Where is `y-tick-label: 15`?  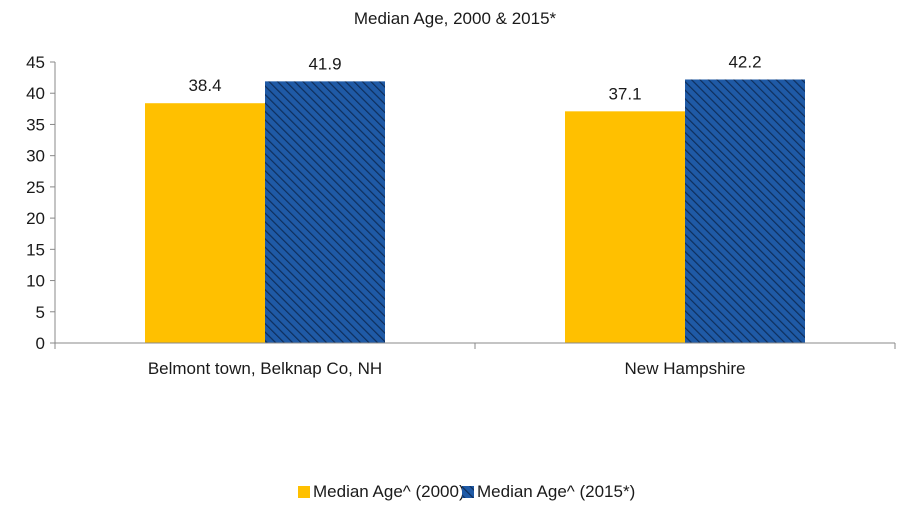 y-tick-label: 15 is located at coordinates (35, 249).